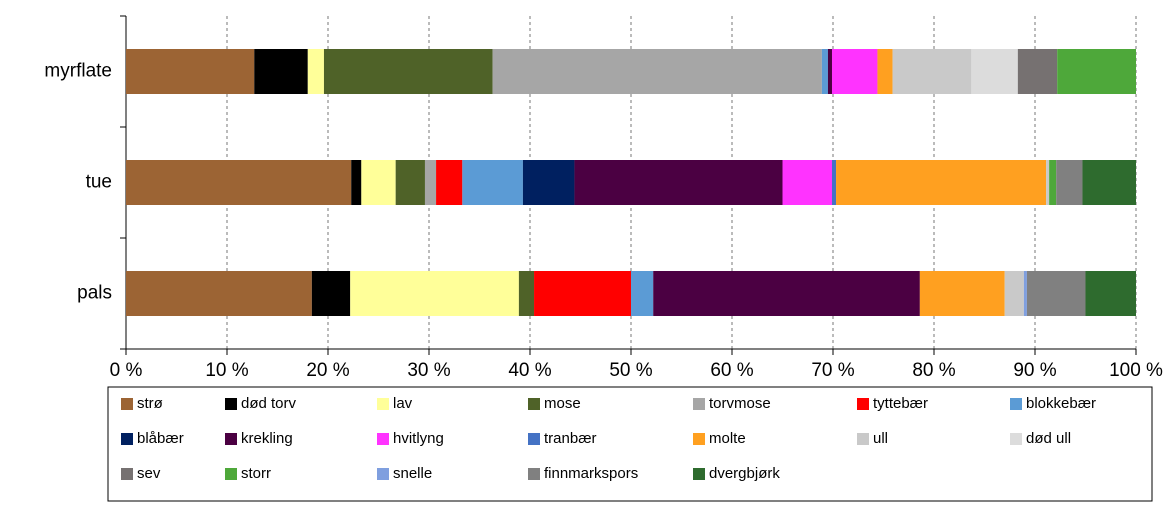 This screenshot has height=508, width=1170. What do you see at coordinates (99, 182) in the screenshot?
I see `y-tick-label: tue` at bounding box center [99, 182].